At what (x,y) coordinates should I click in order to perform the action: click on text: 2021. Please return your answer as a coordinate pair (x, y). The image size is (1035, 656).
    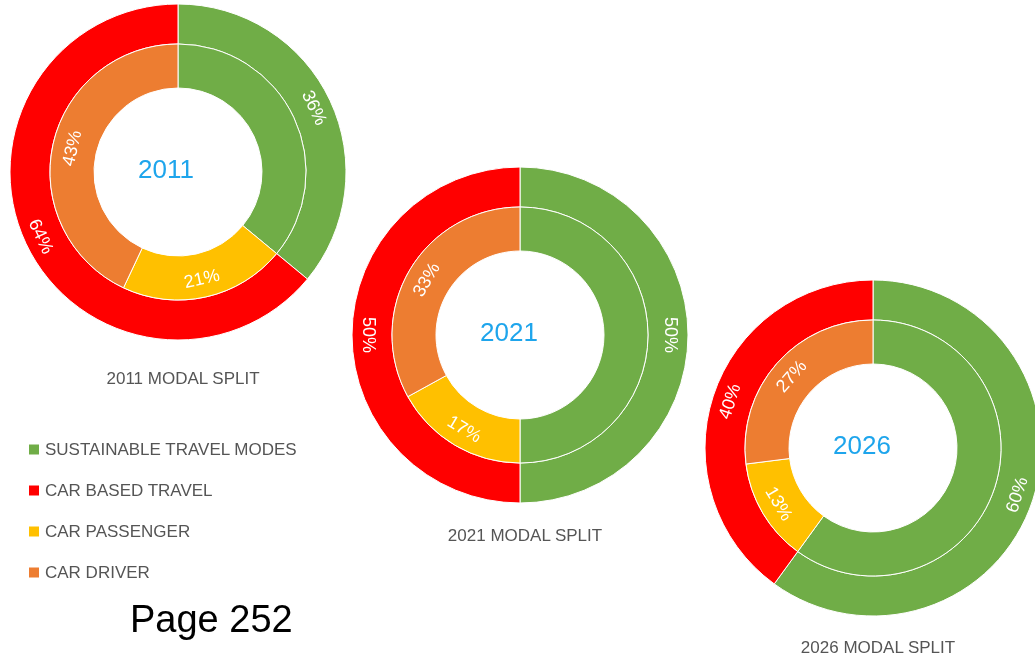
    Looking at the image, I should click on (509, 332).